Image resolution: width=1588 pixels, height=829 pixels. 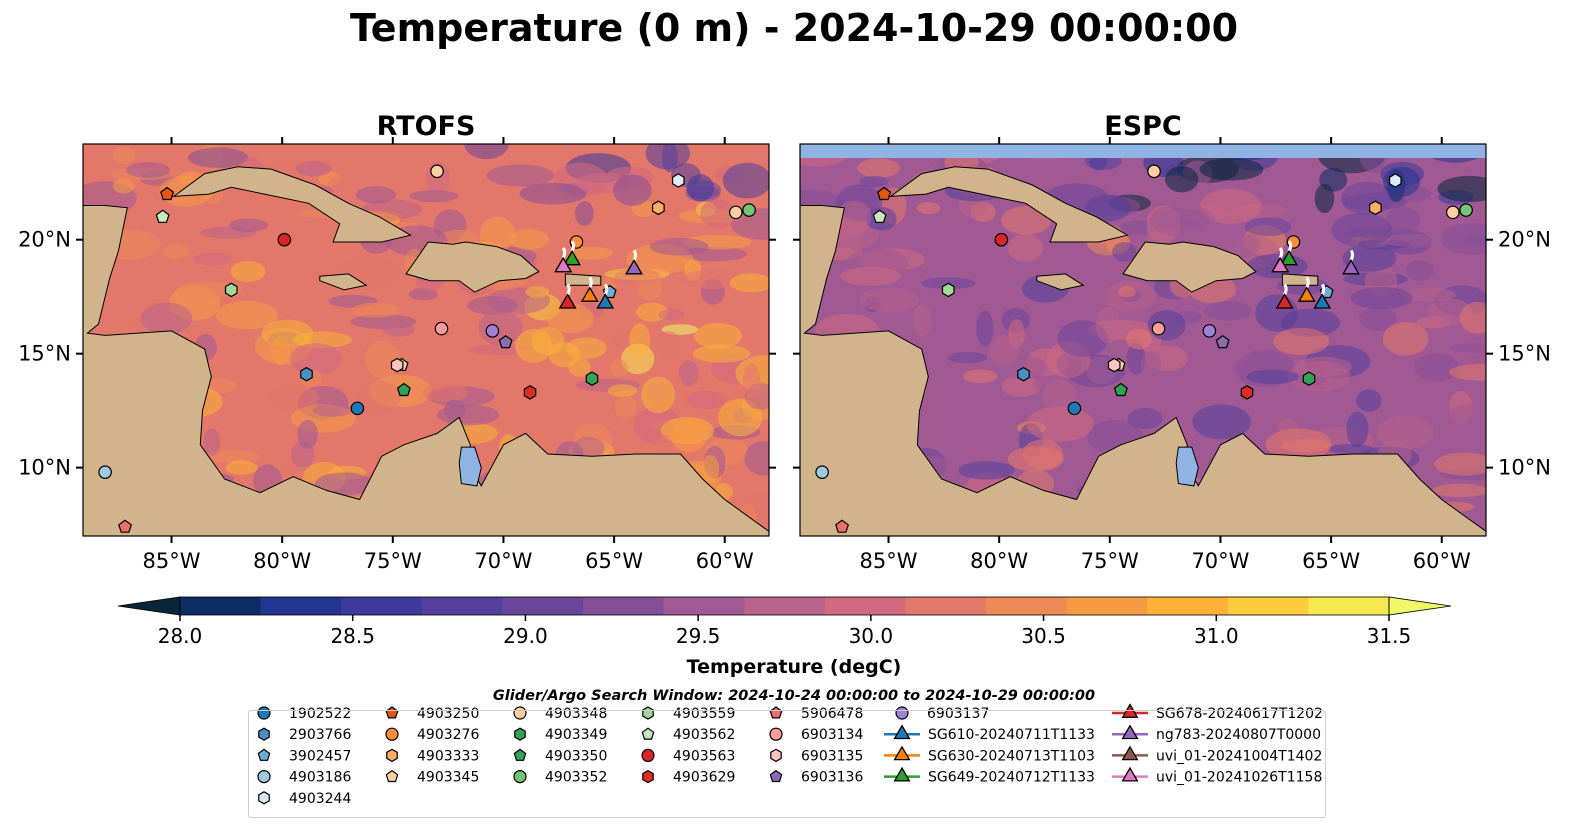 I want to click on legend-label: 6903134, so click(x=832, y=735).